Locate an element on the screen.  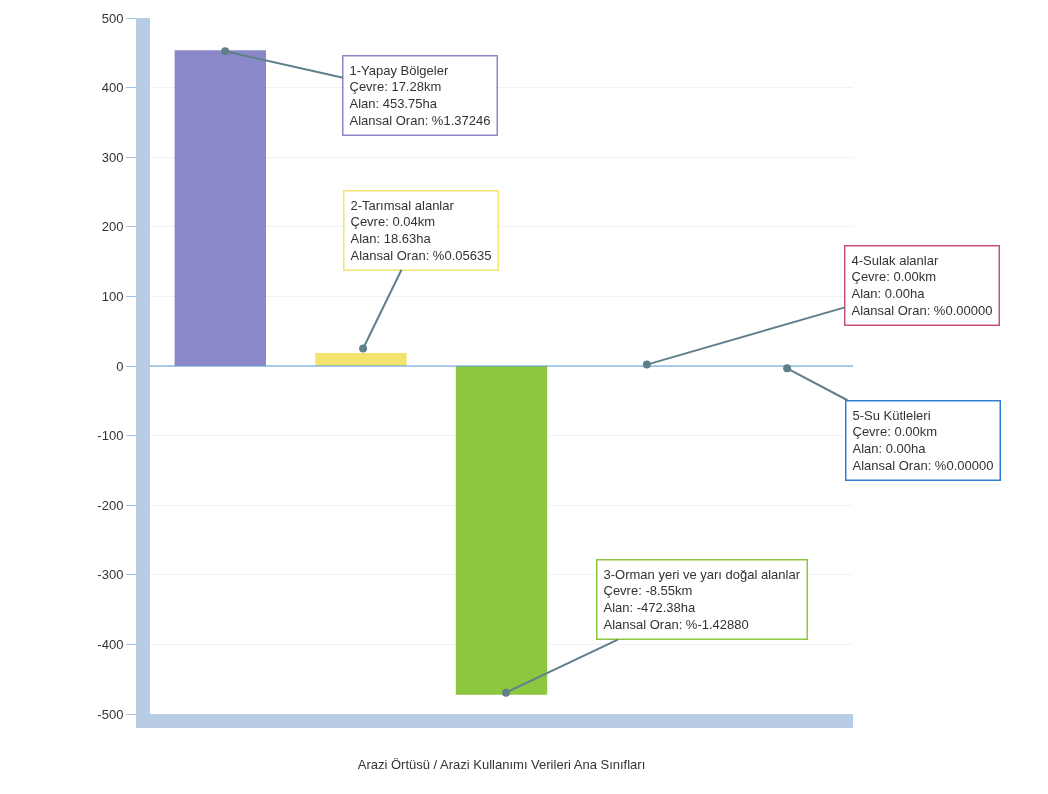
x-axis-title: Arazi Örtüsü / Arazi Kullanımı Verileri Ana Sınıfları is located at coordinates (501, 764).